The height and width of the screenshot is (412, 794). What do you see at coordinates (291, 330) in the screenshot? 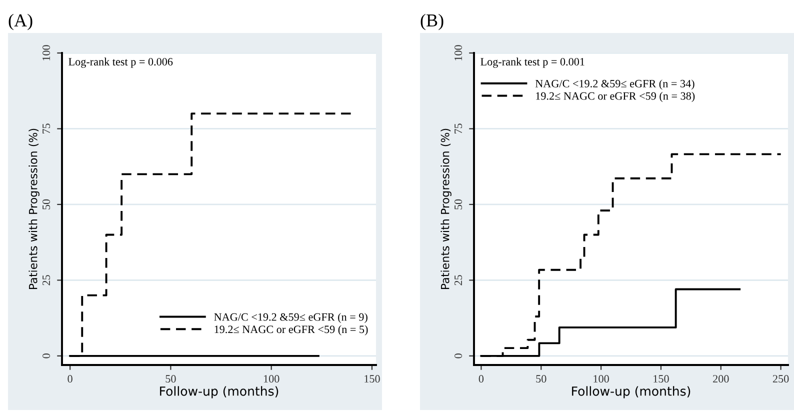
I see `legend-label: 19.2≤ NAGC or eGFR <59 (n = 5)` at bounding box center [291, 330].